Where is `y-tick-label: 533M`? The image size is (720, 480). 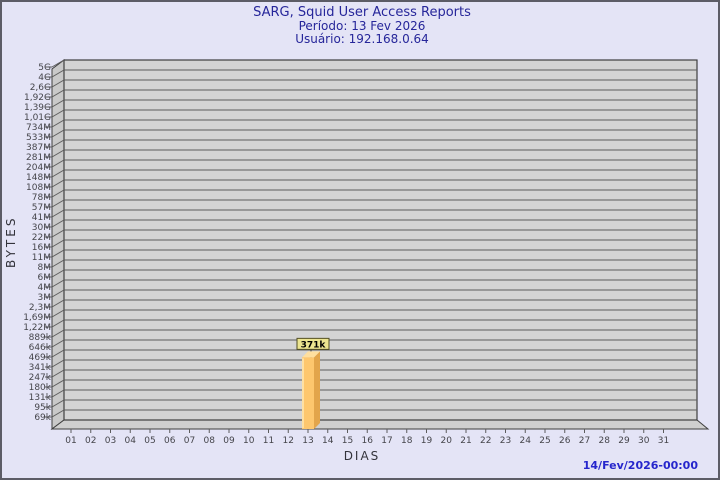
y-tick-label: 533M is located at coordinates (38, 138).